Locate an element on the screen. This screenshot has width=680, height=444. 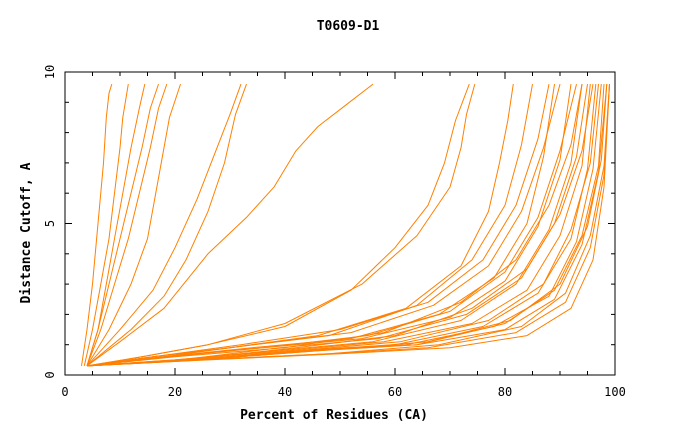
x-tick-label-80: 80 is located at coordinates (505, 392).